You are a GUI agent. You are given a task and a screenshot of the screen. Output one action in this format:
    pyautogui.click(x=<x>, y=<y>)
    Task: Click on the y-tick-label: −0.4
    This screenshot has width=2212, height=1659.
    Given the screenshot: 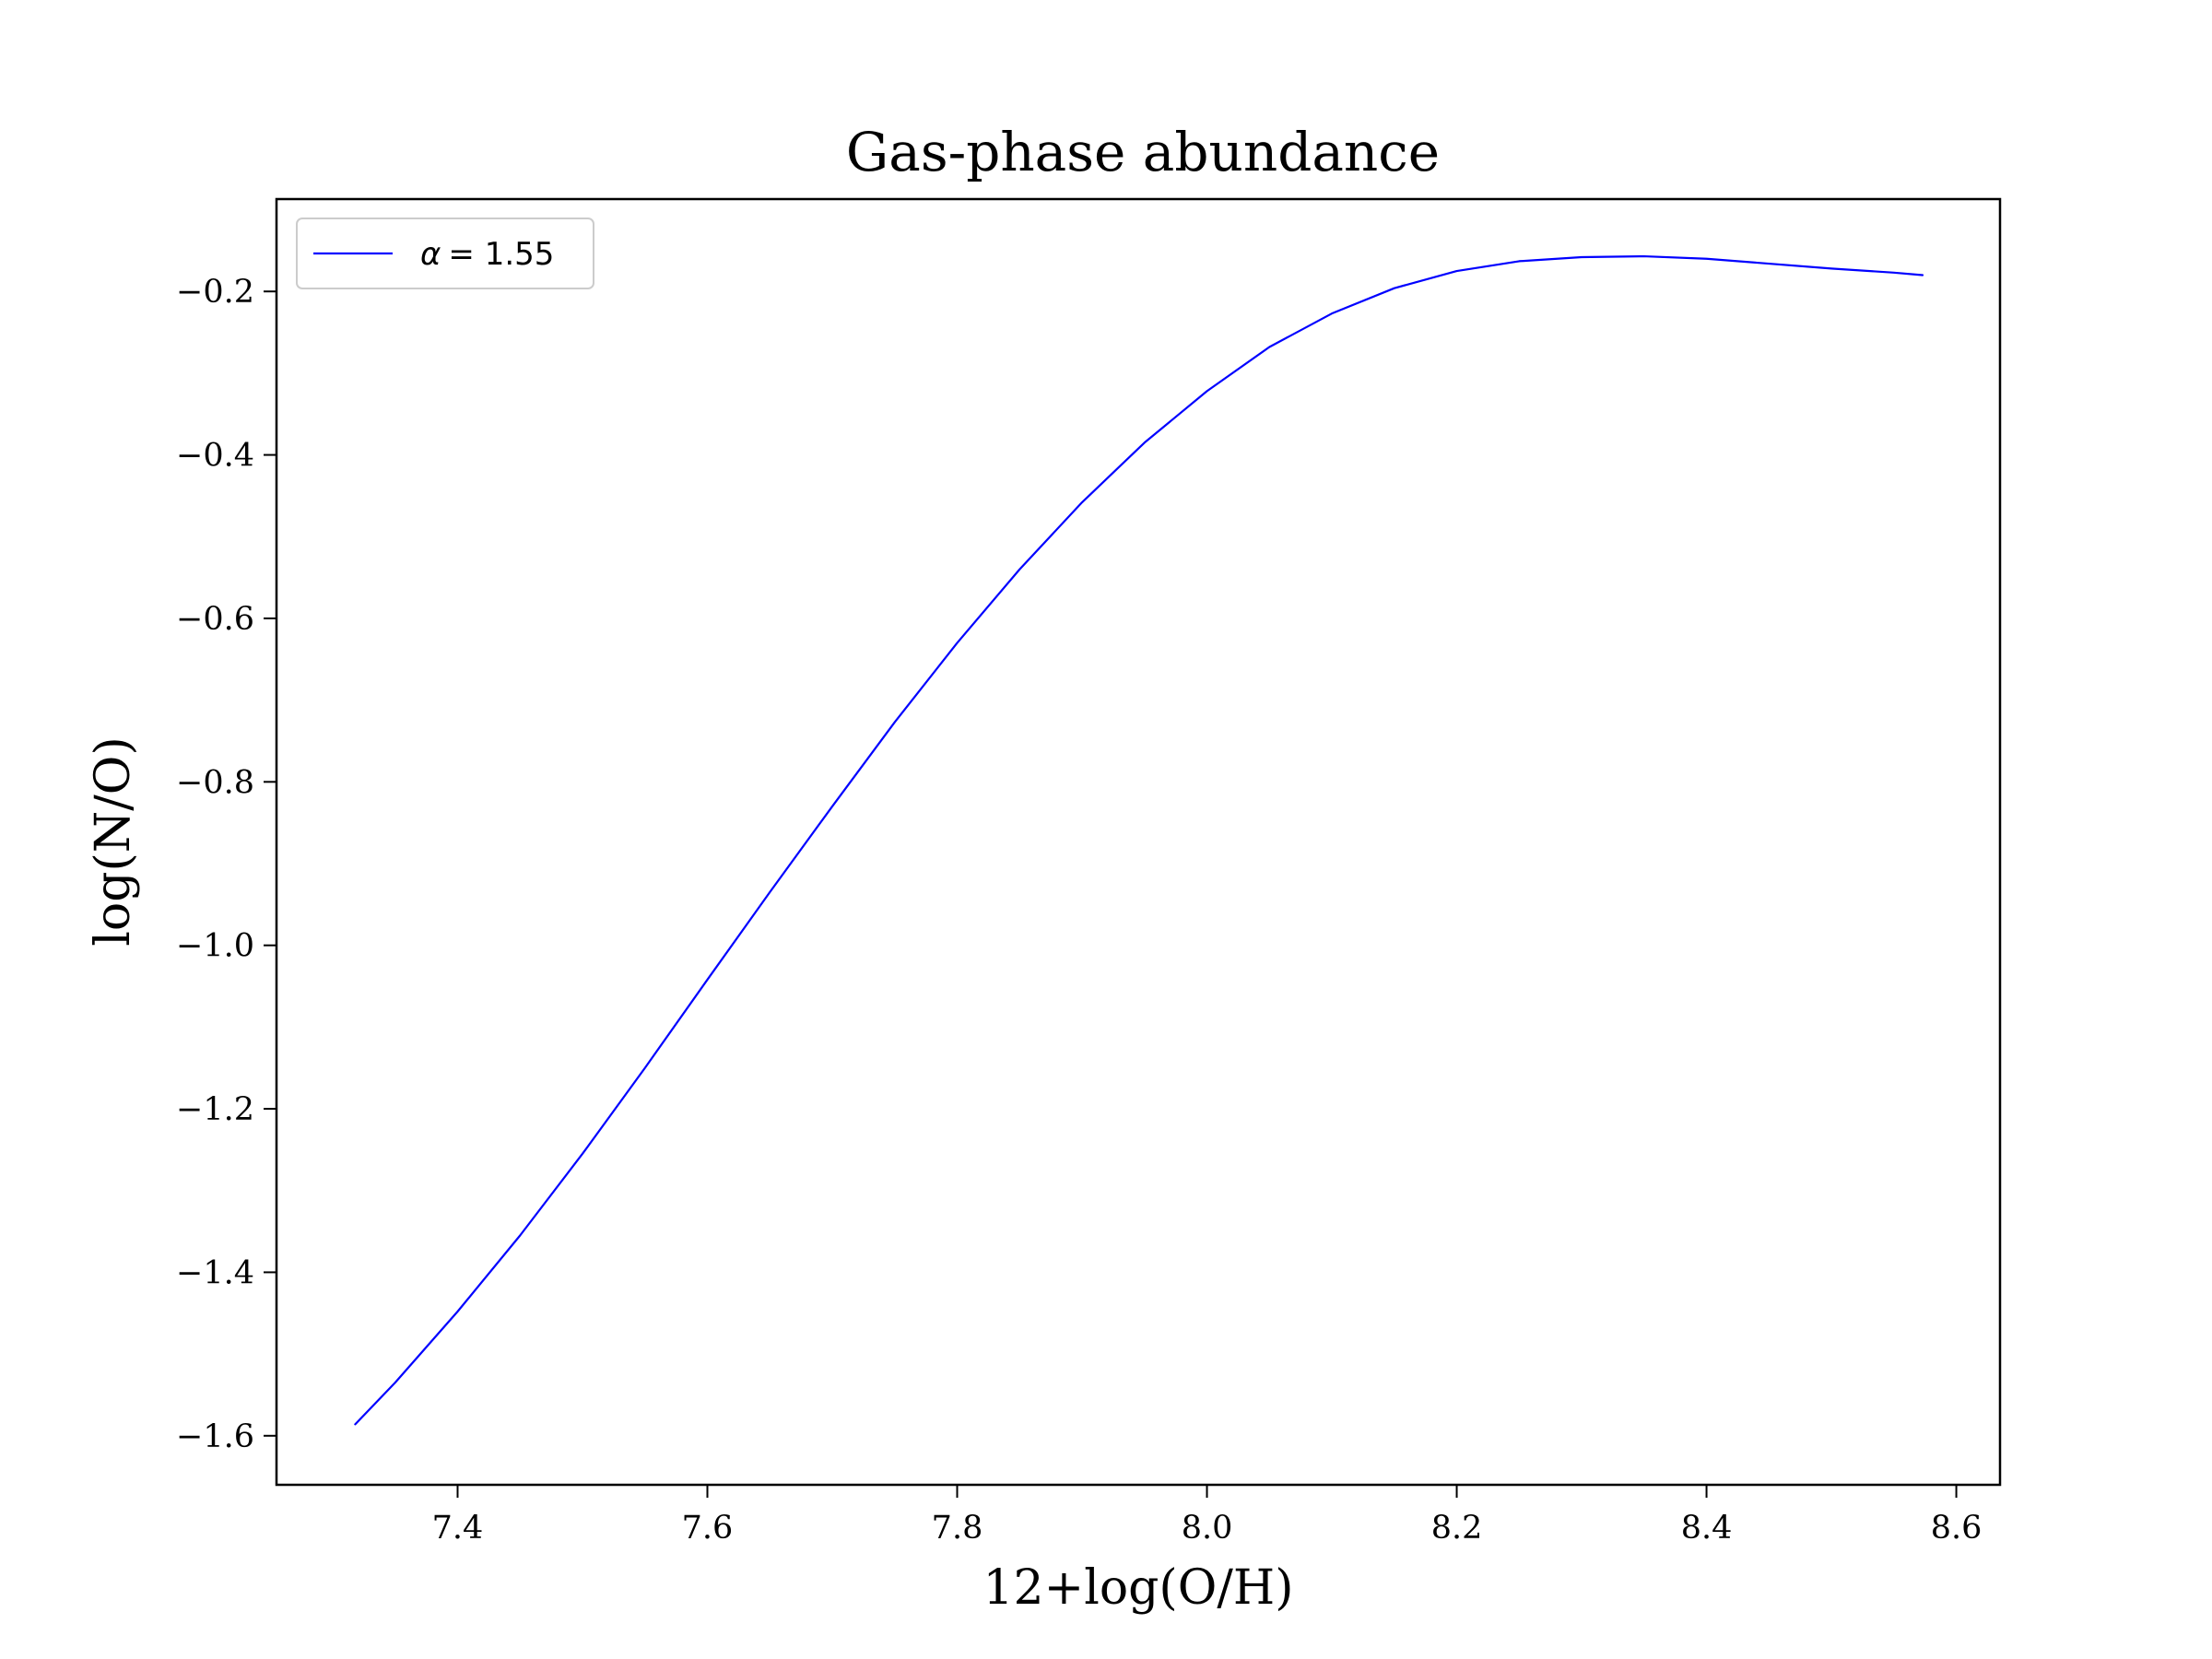 What is the action you would take?
    pyautogui.click(x=215, y=456)
    